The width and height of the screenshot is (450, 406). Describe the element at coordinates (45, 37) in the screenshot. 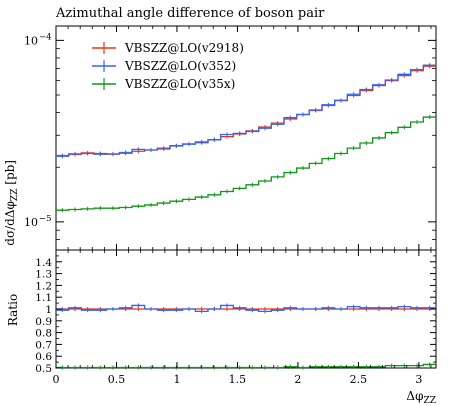

I see `y-tick-exponent: −4` at that location.